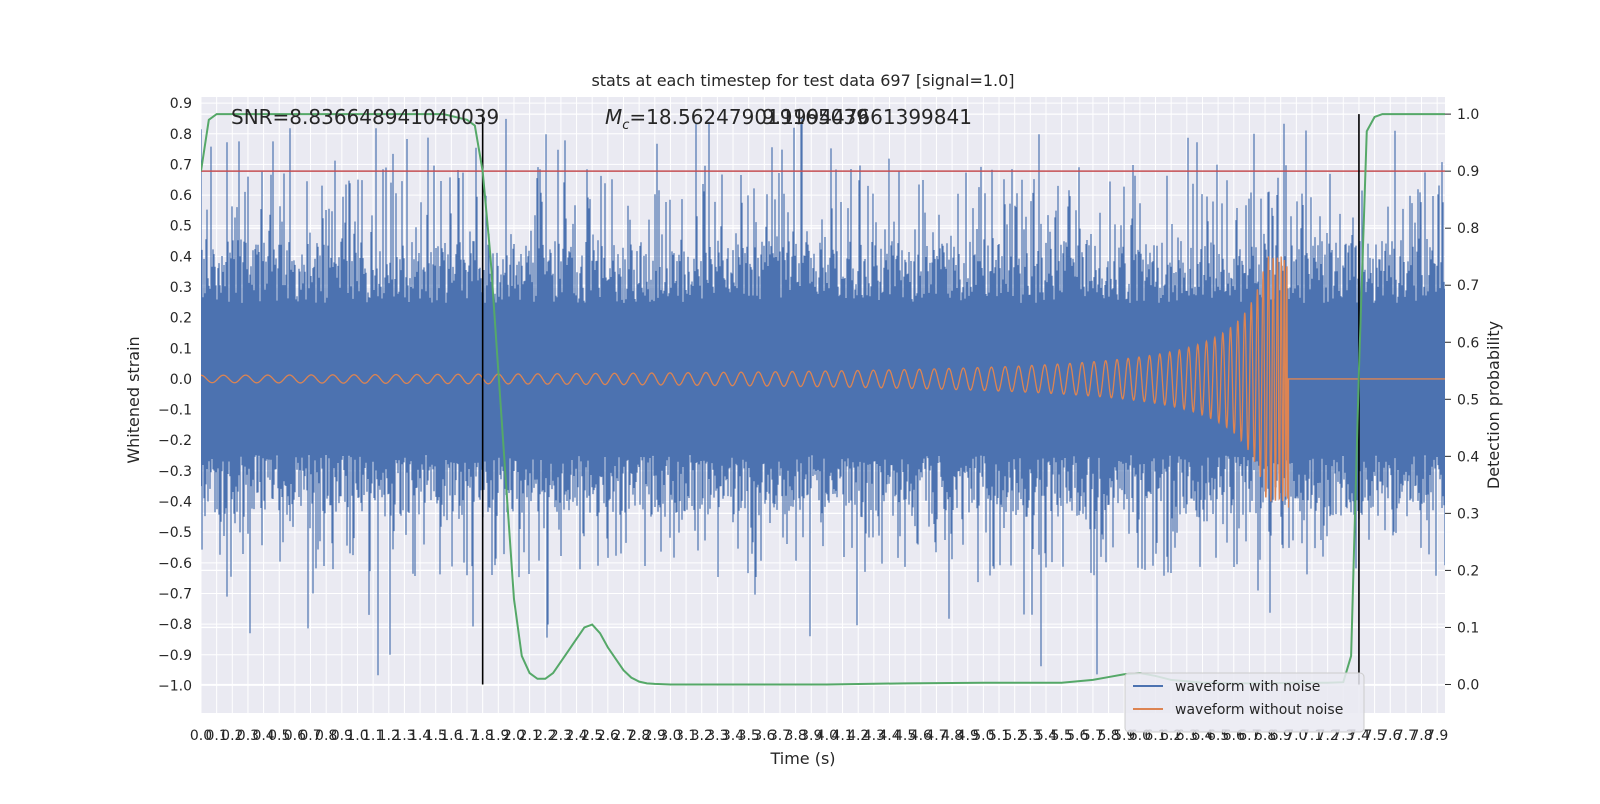  Describe the element at coordinates (175, 594) in the screenshot. I see `y-tick-label: −0.7` at that location.